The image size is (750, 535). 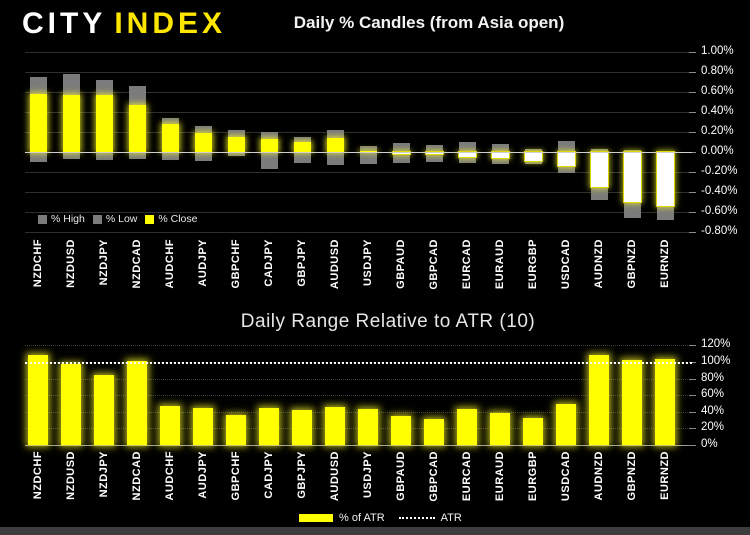 What do you see at coordinates (170, 23) in the screenshot?
I see `logo-index: INDEX` at bounding box center [170, 23].